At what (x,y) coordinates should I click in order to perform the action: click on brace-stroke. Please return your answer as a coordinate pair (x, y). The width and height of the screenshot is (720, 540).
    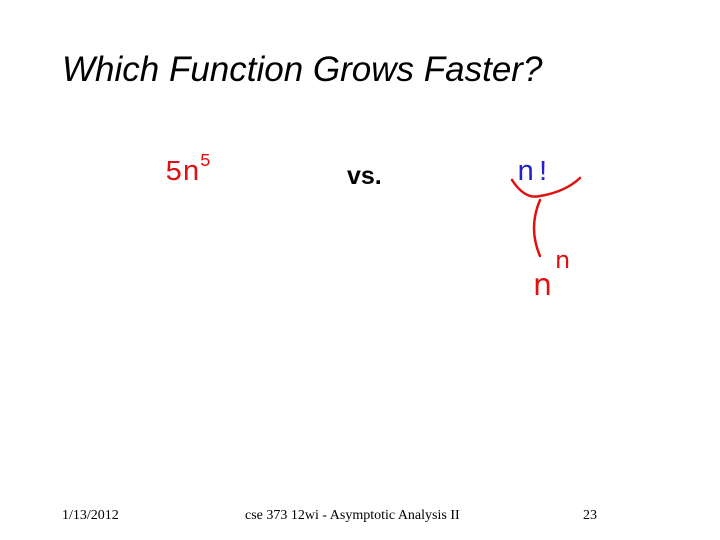
    Looking at the image, I should click on (546, 187).